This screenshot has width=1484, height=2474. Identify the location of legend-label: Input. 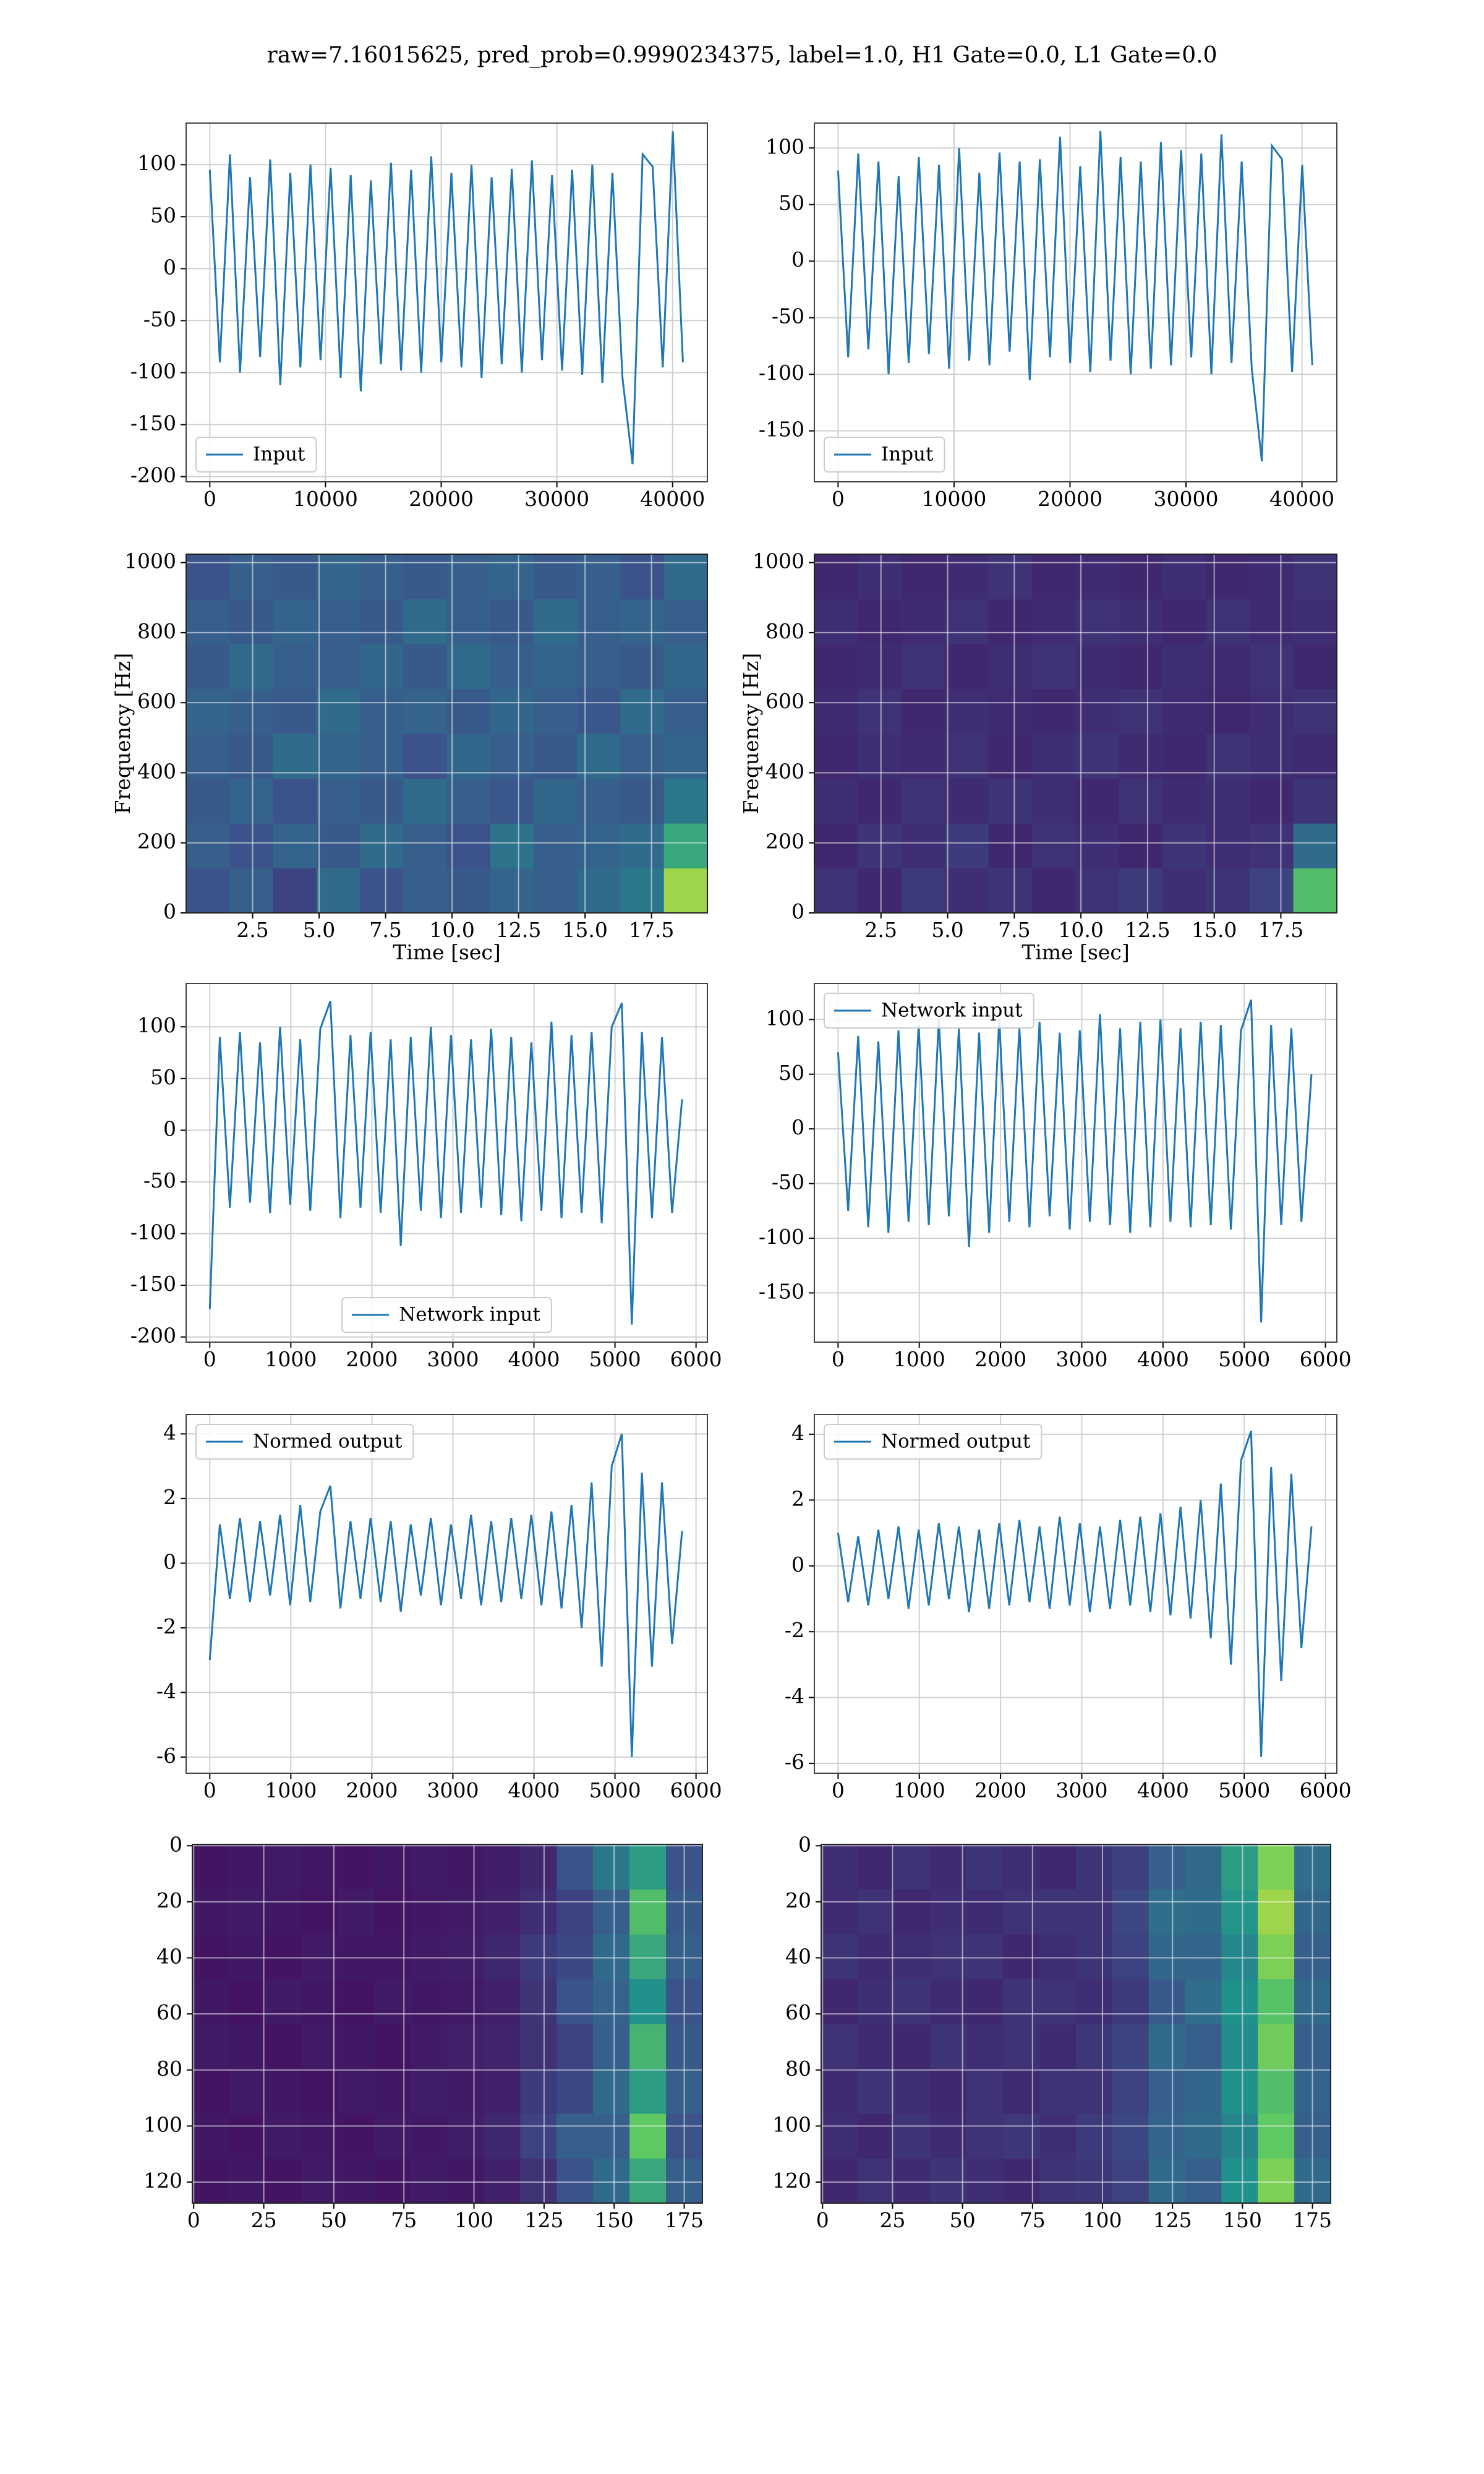
(279, 454).